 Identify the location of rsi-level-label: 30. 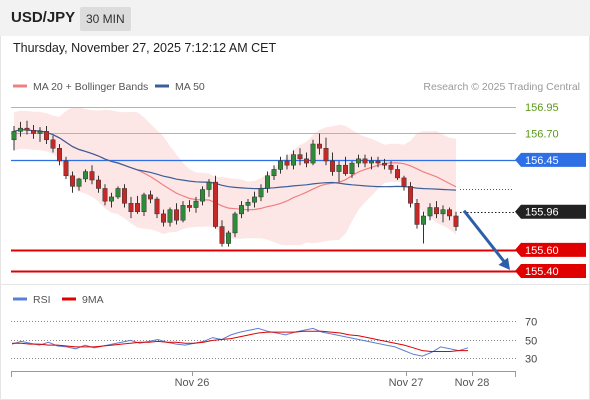
(531, 360).